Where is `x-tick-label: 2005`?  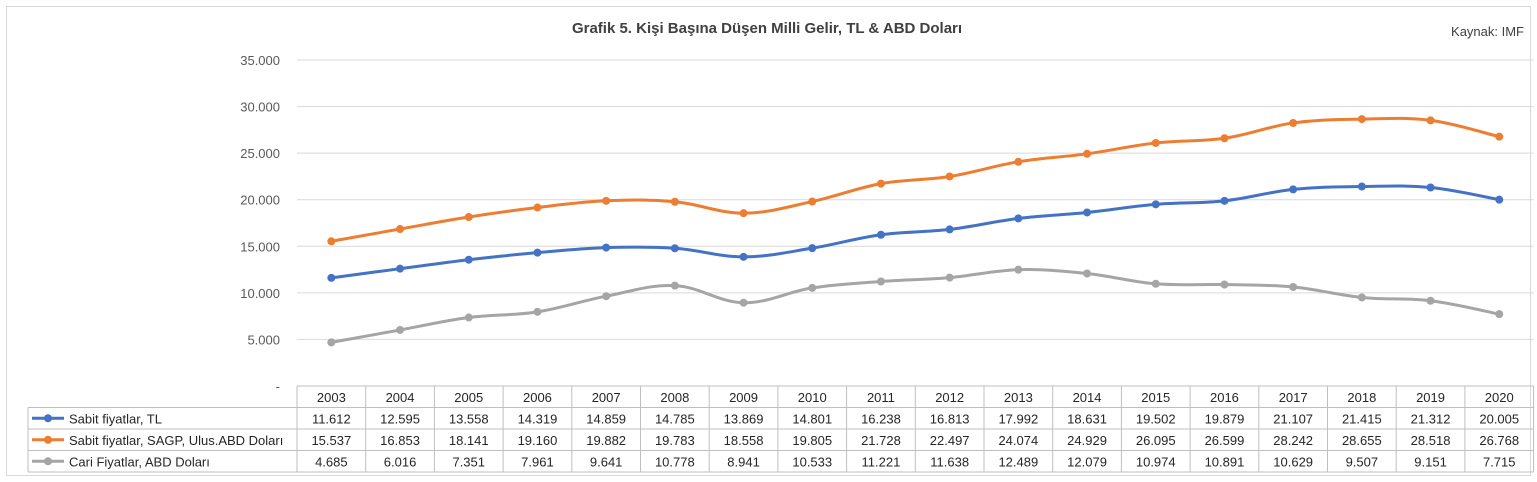 x-tick-label: 2005 is located at coordinates (468, 397).